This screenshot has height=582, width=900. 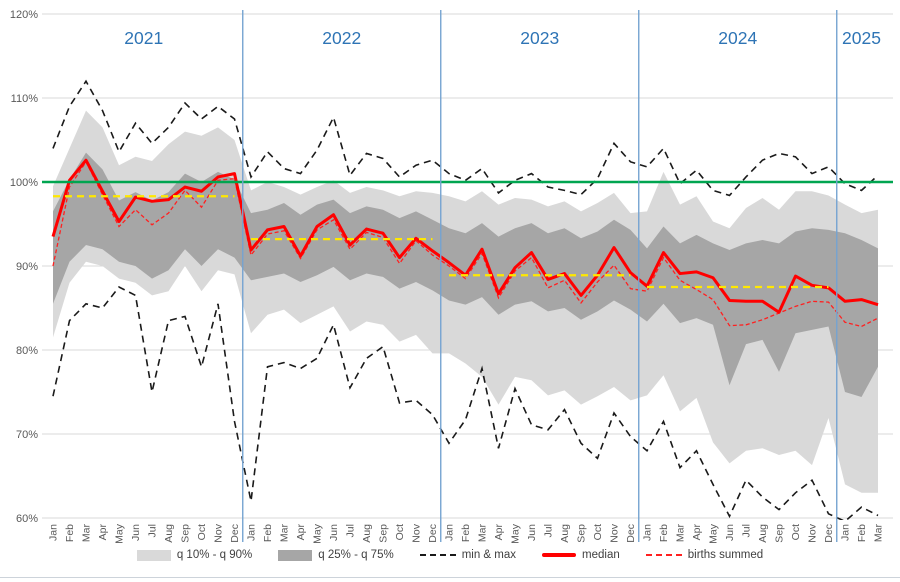 I want to click on year-label-2022: 2022, so click(x=341, y=38).